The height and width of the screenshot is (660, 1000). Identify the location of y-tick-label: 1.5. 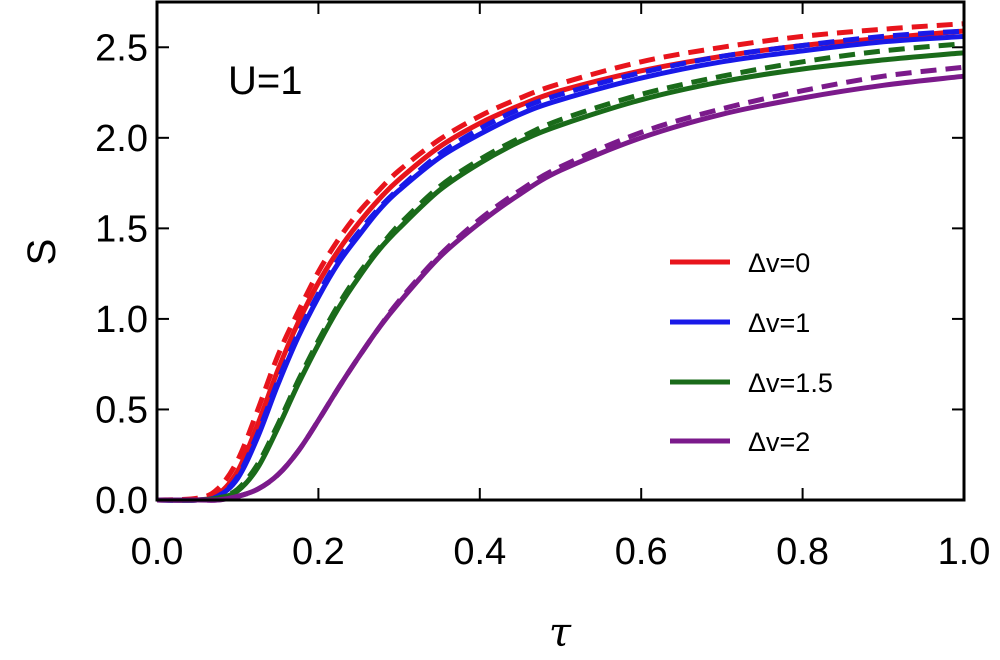
(121, 229).